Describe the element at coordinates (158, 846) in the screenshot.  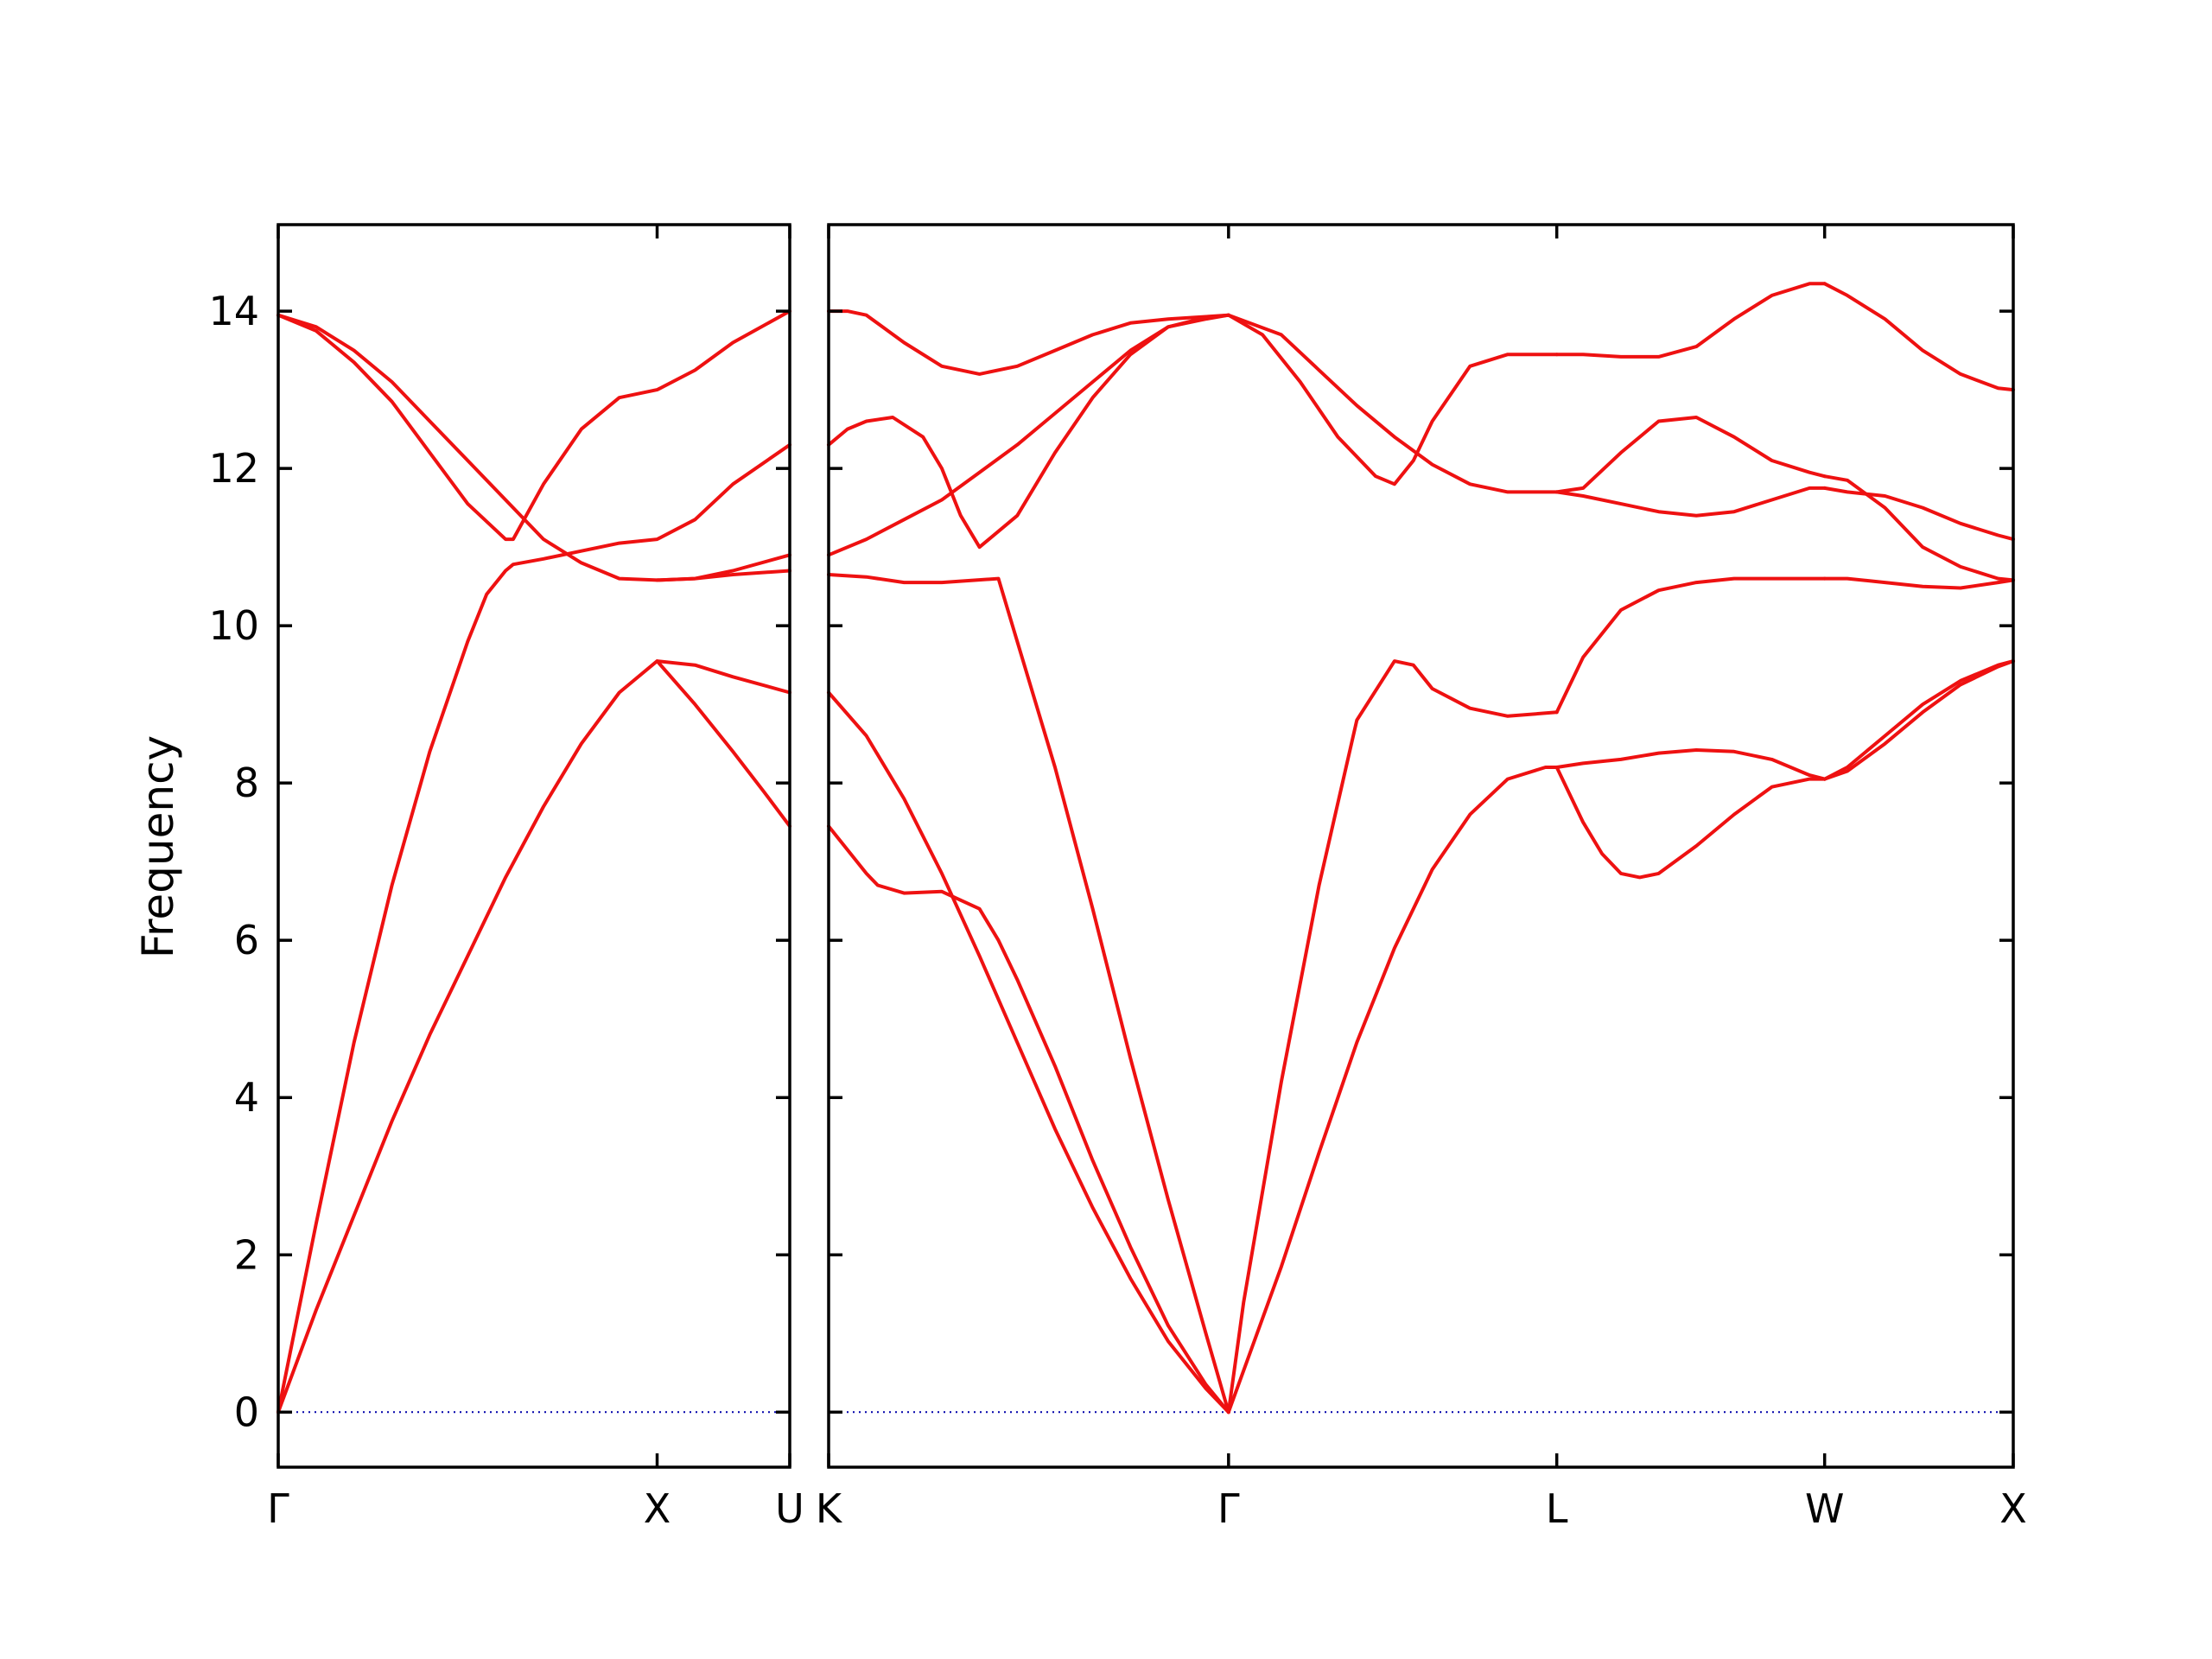
I see `y-axis-label: Frequency` at that location.